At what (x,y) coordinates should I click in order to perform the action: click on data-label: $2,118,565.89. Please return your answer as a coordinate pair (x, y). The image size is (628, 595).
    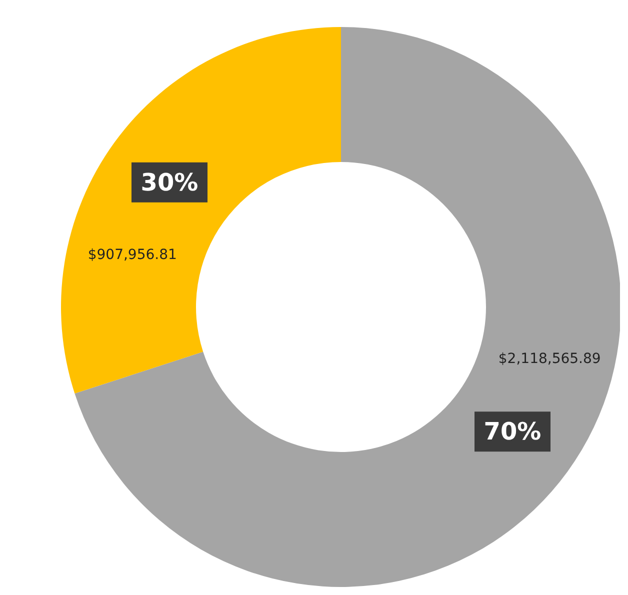
    Looking at the image, I should click on (549, 359).